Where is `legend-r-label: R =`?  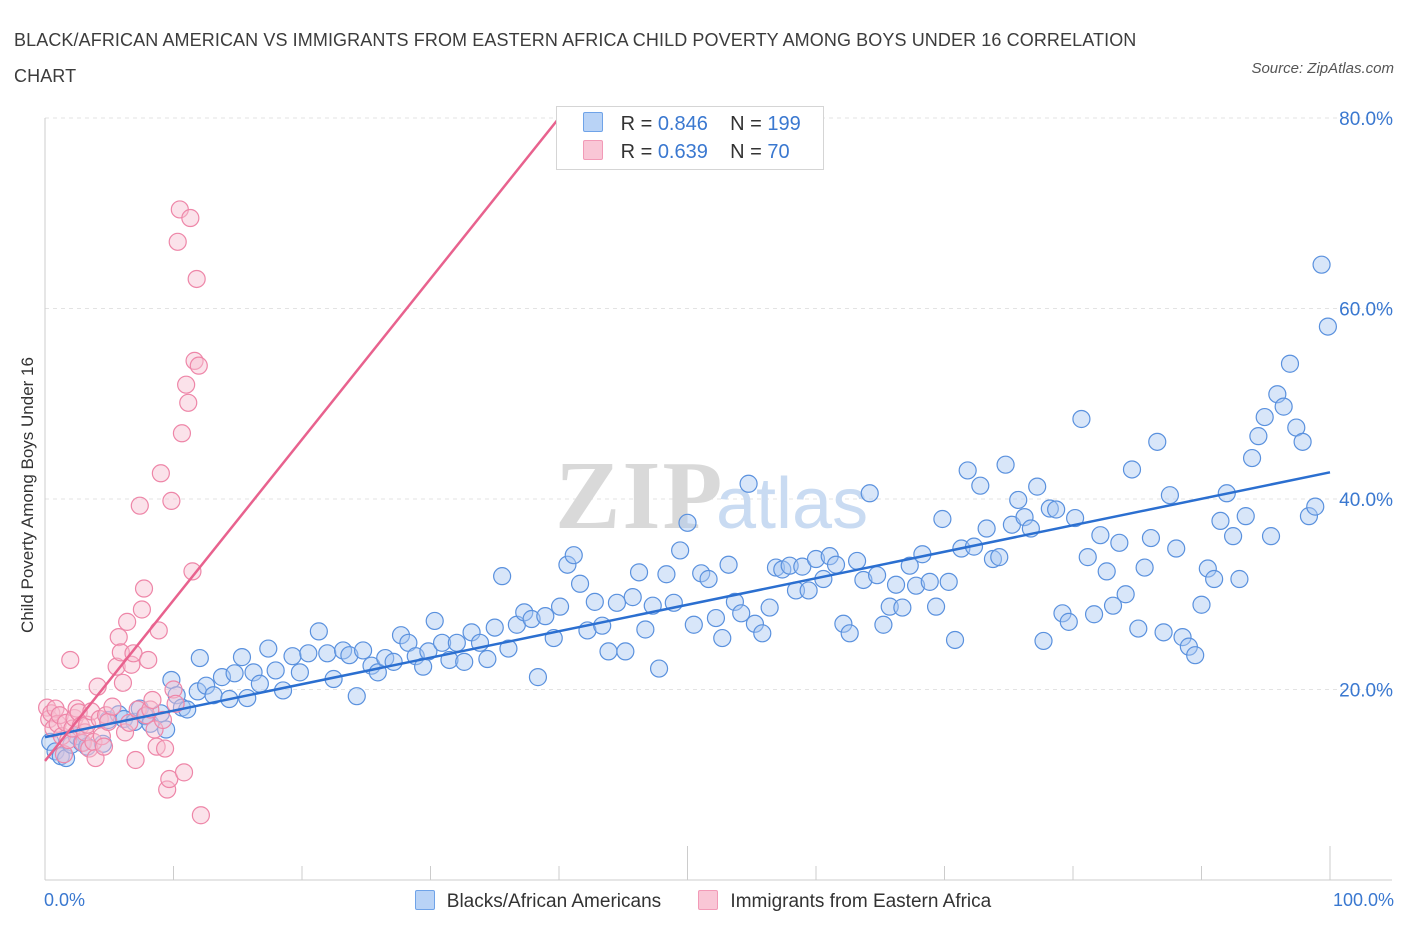 legend-r-label: R = is located at coordinates (636, 124).